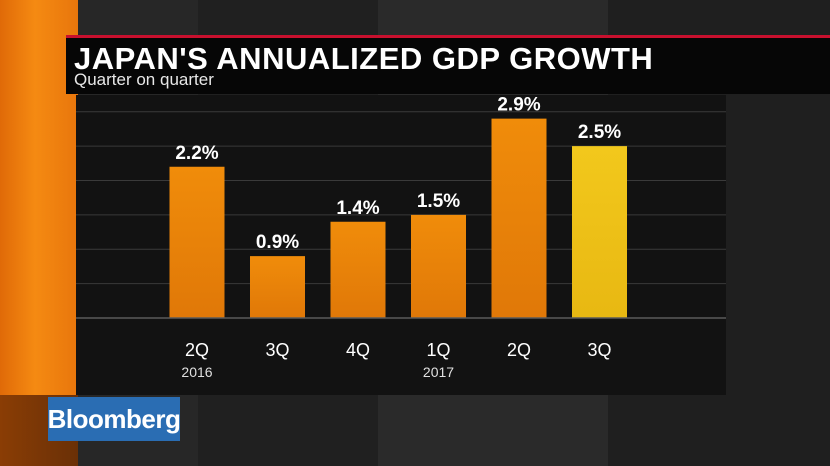 The image size is (830, 466). I want to click on bar-value-label: 2.2%, so click(196, 153).